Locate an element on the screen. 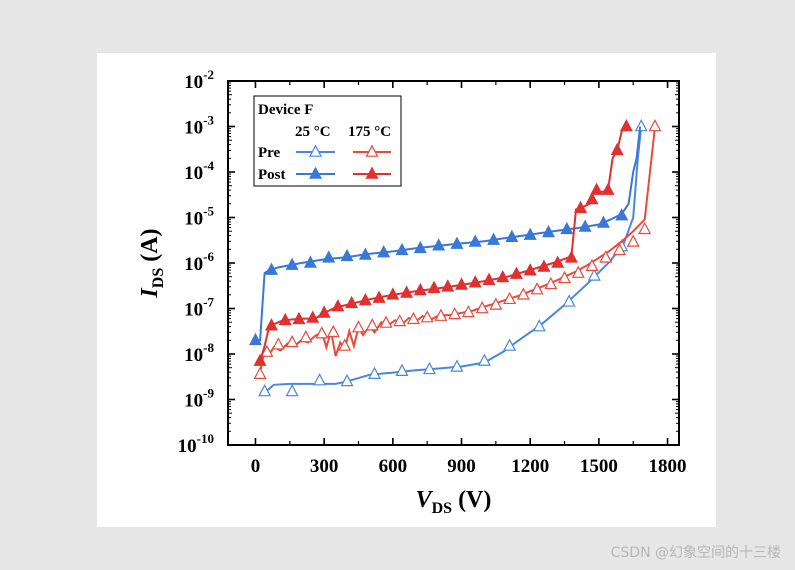 The image size is (795, 570). legend-box is located at coordinates (327, 141).